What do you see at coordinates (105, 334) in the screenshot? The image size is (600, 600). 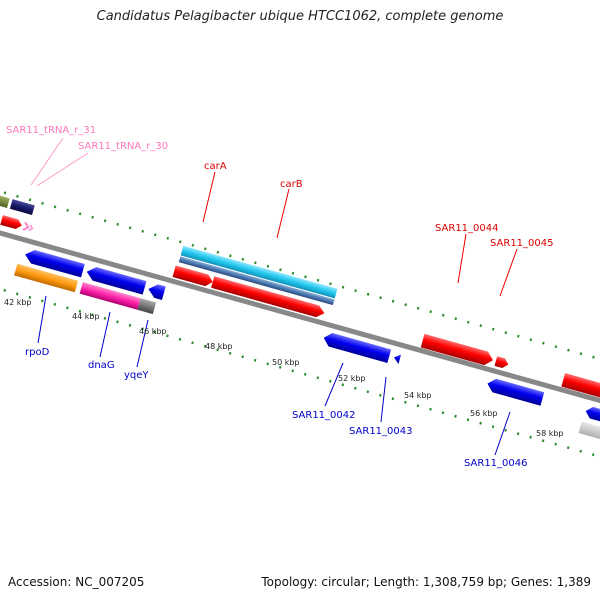 I see `dnaG-leader` at bounding box center [105, 334].